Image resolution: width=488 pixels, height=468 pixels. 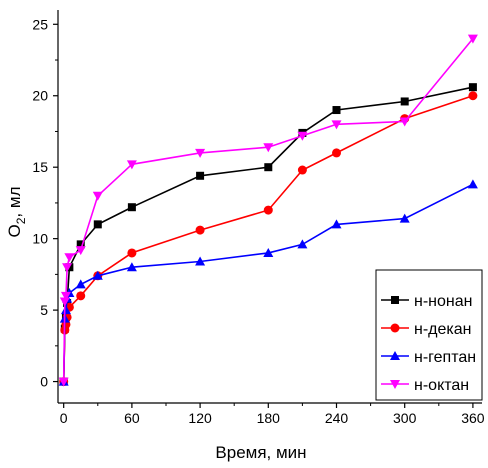 I want to click on legend-item: н-гептан, so click(x=428, y=357).